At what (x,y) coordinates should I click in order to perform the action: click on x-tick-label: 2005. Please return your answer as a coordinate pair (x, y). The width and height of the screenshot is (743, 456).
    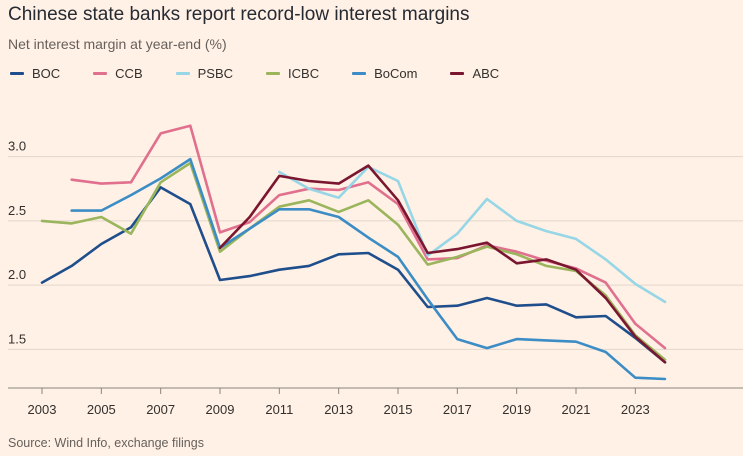
    Looking at the image, I should click on (101, 409).